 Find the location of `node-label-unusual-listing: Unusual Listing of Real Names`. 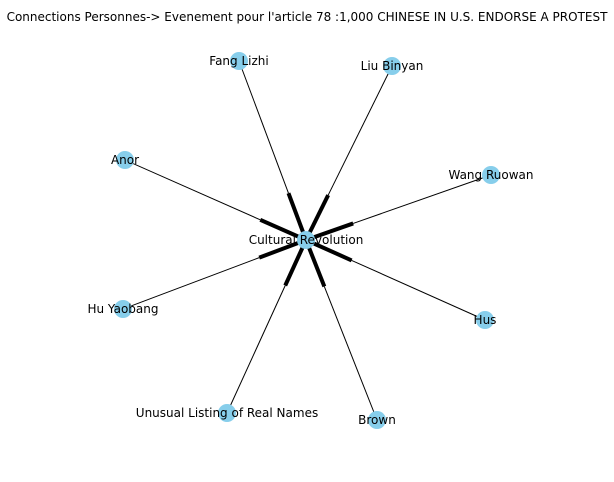

node-label-unusual-listing: Unusual Listing of Real Names is located at coordinates (227, 413).